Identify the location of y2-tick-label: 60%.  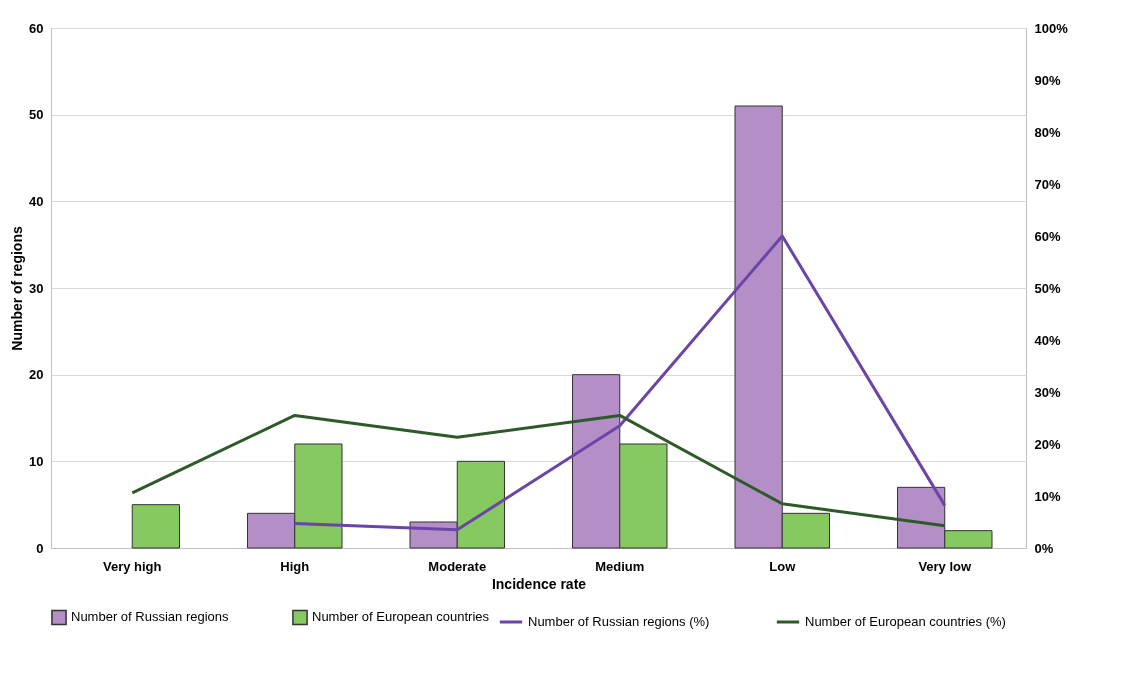
(1047, 236).